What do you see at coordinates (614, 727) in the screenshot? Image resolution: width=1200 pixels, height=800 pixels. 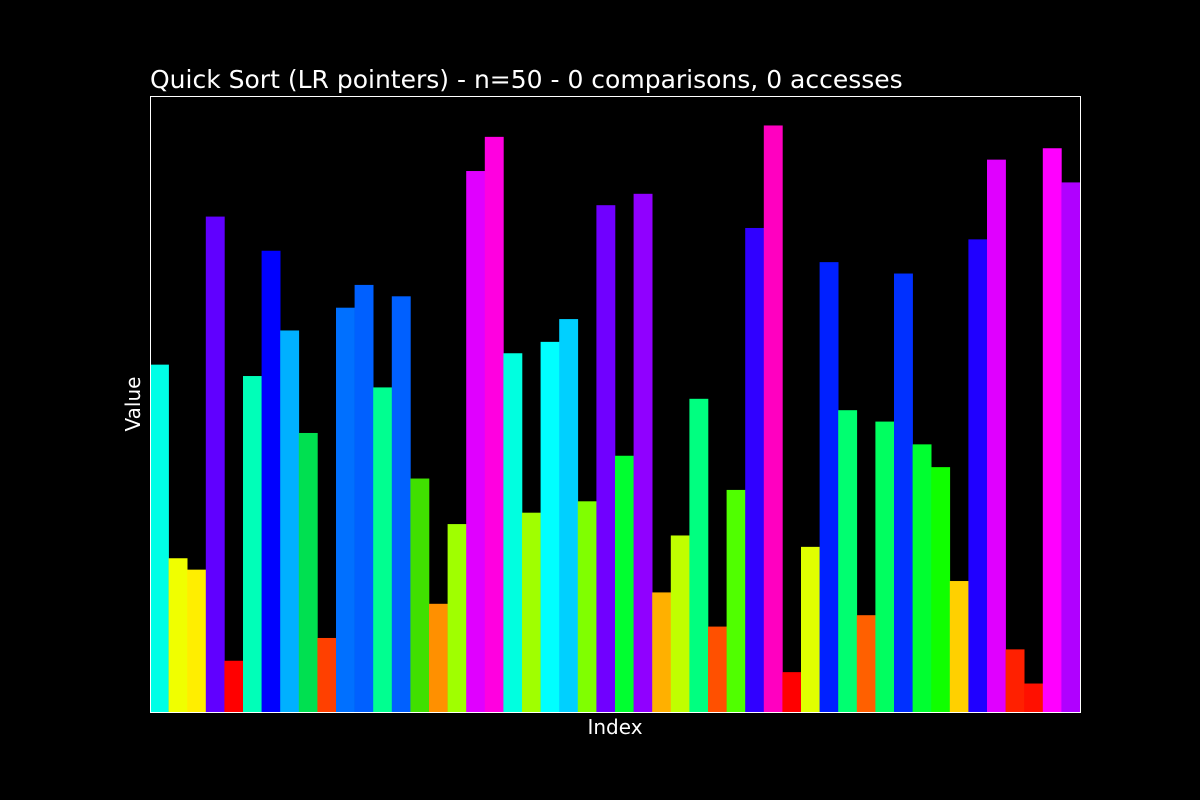 I see `x-axis-label: Index` at bounding box center [614, 727].